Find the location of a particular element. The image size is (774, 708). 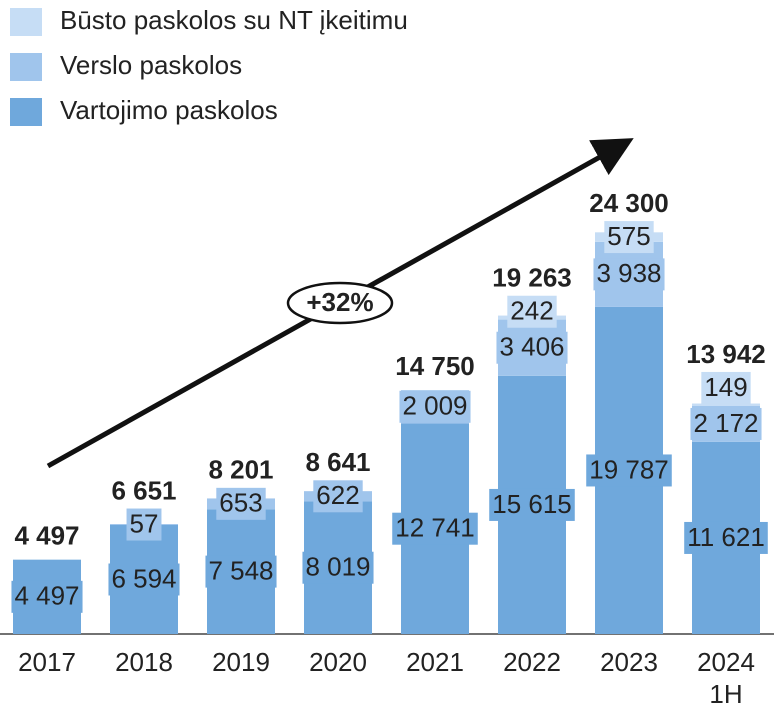

value-label: 242 is located at coordinates (531, 311).